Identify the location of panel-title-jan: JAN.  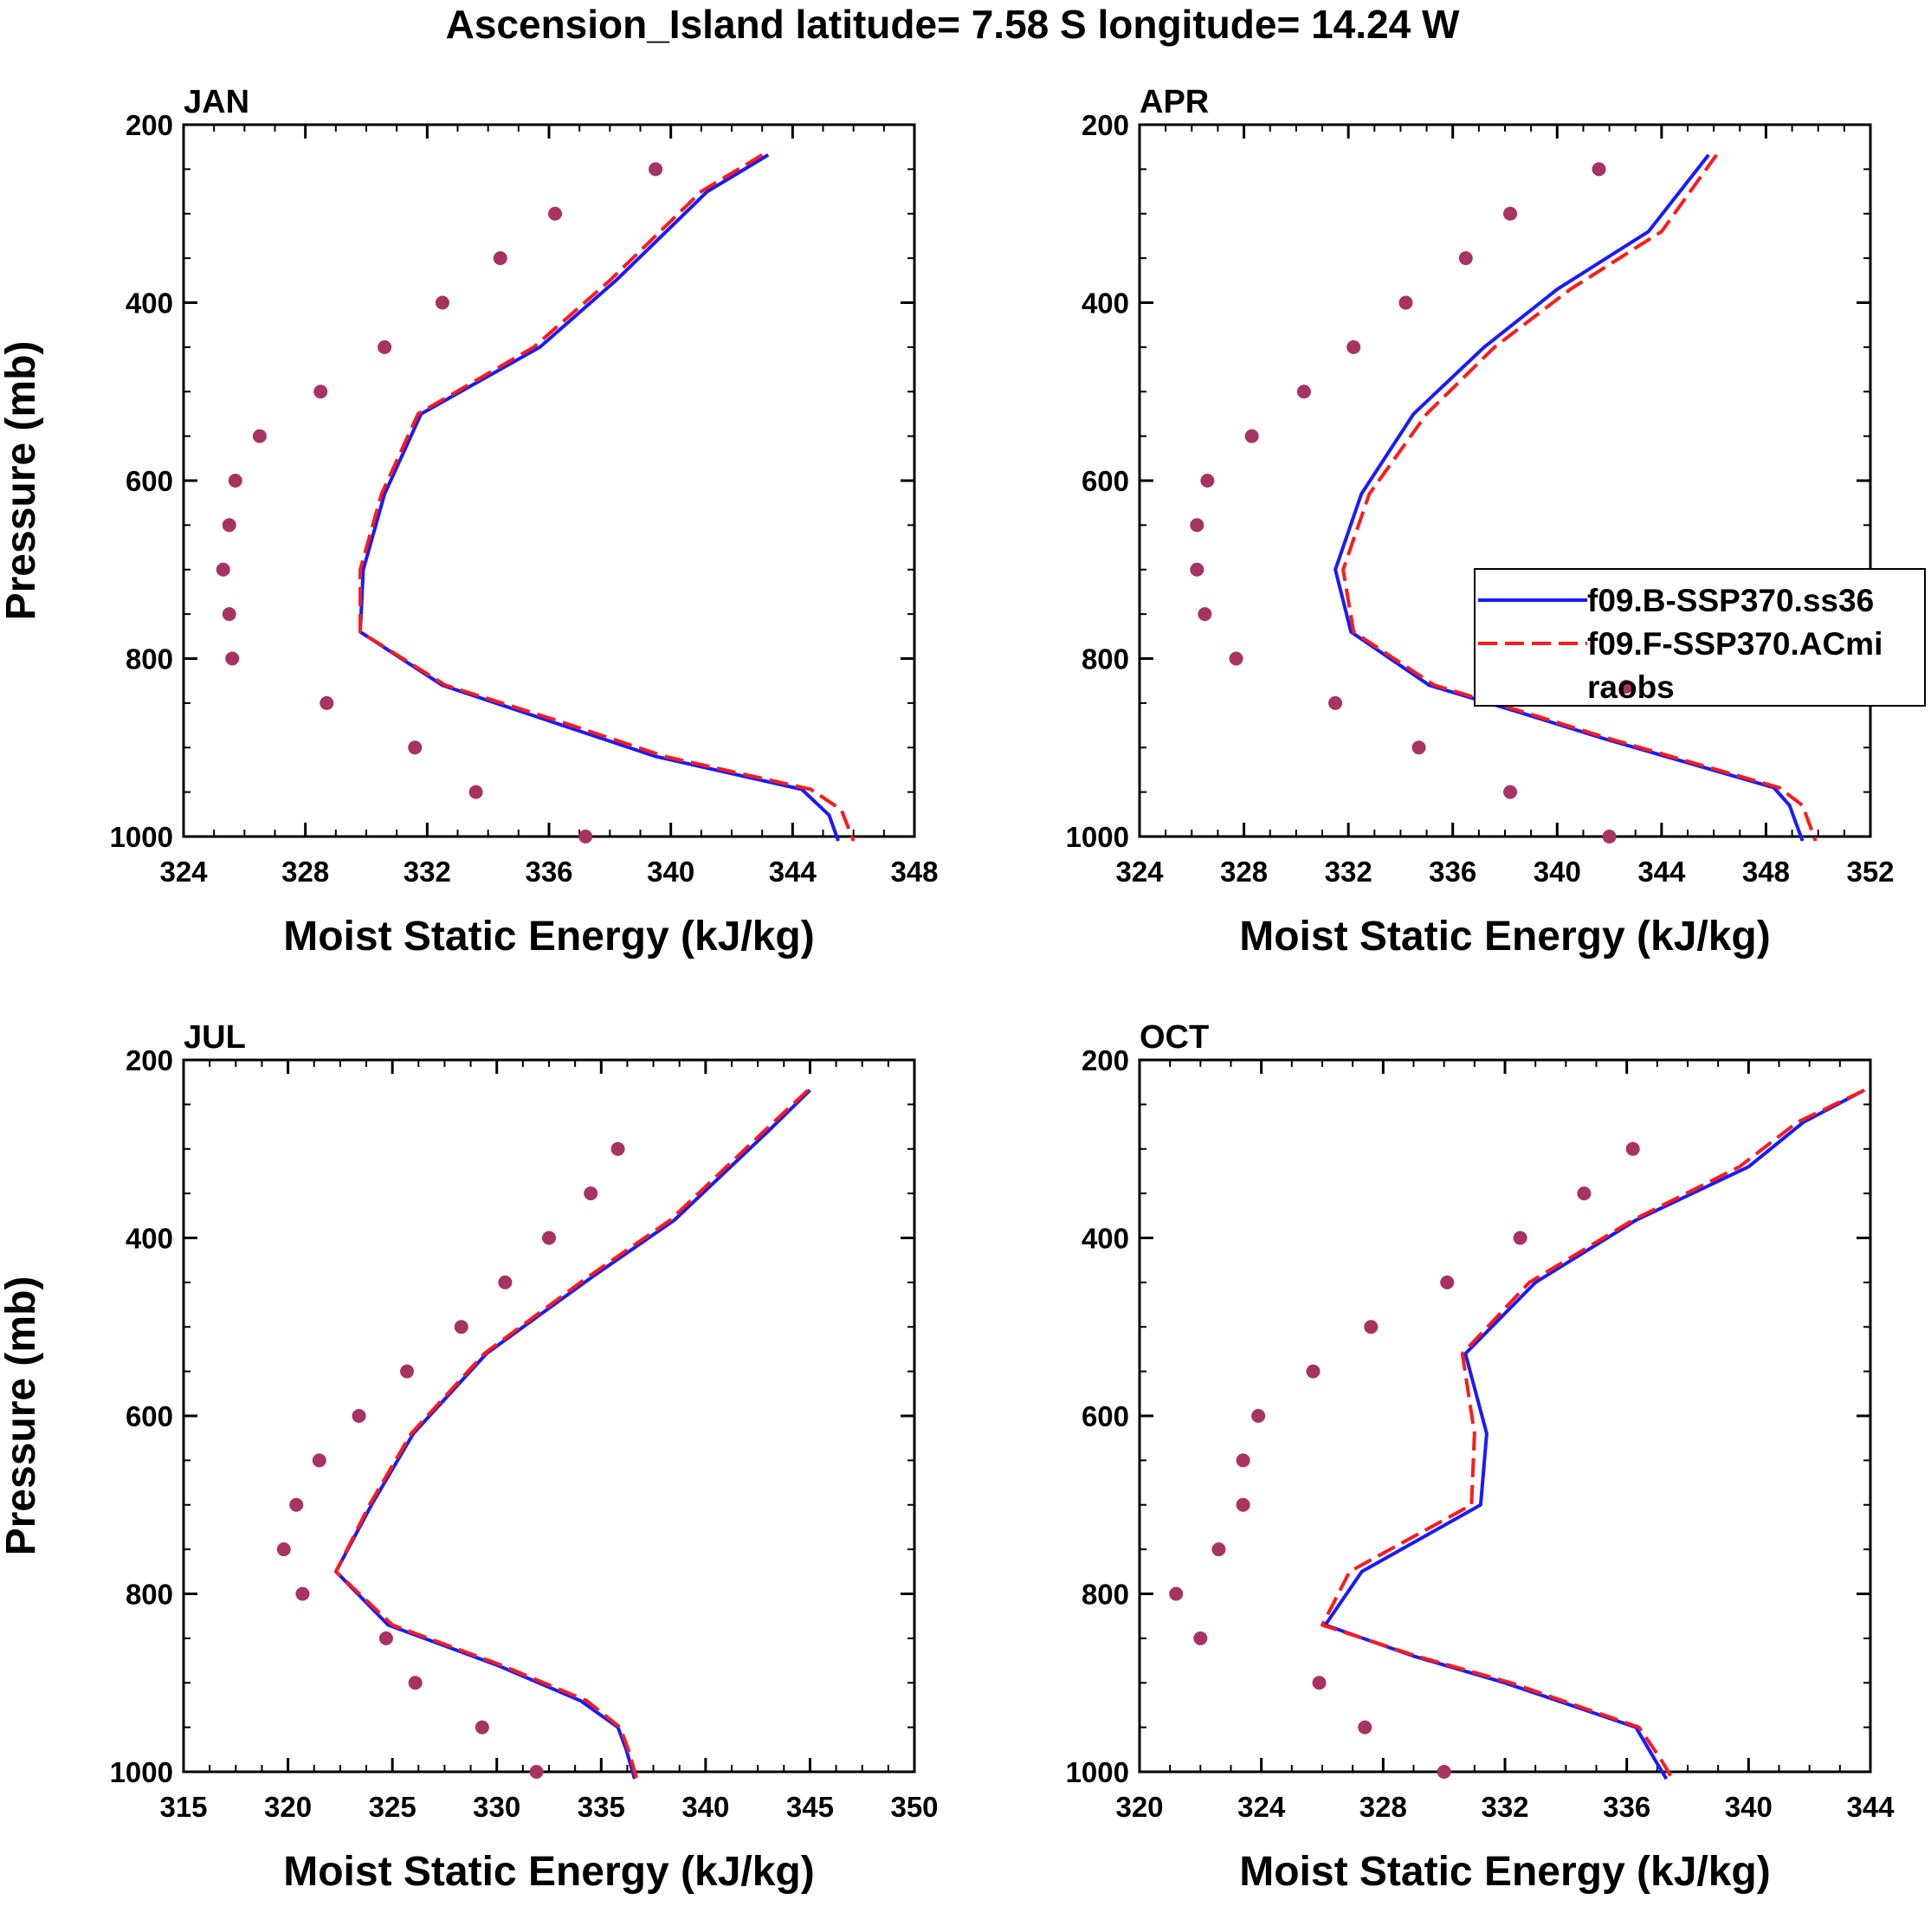
(216, 102).